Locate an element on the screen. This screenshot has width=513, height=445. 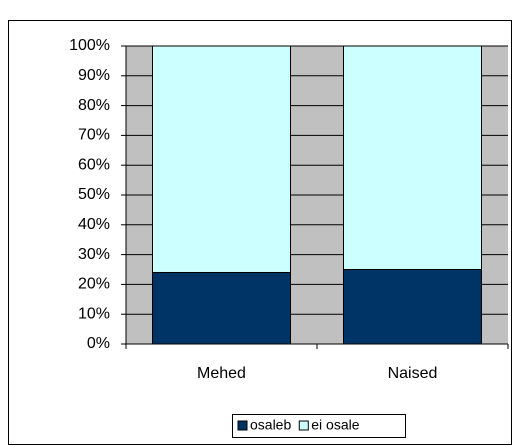
y-tick-label: 70% is located at coordinates (94, 135).